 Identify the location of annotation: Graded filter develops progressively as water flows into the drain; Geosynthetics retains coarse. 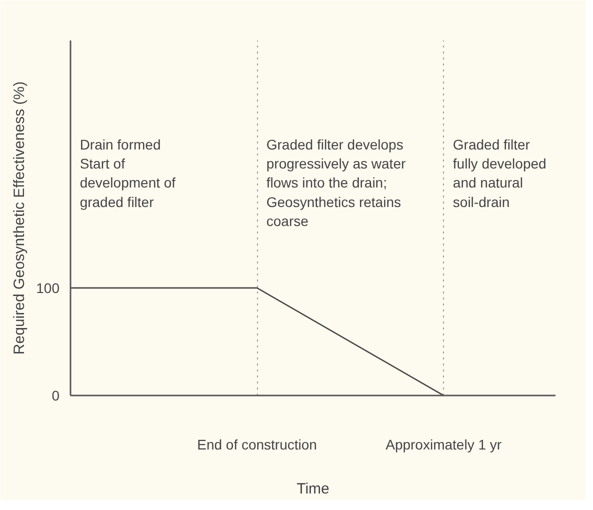
(336, 183).